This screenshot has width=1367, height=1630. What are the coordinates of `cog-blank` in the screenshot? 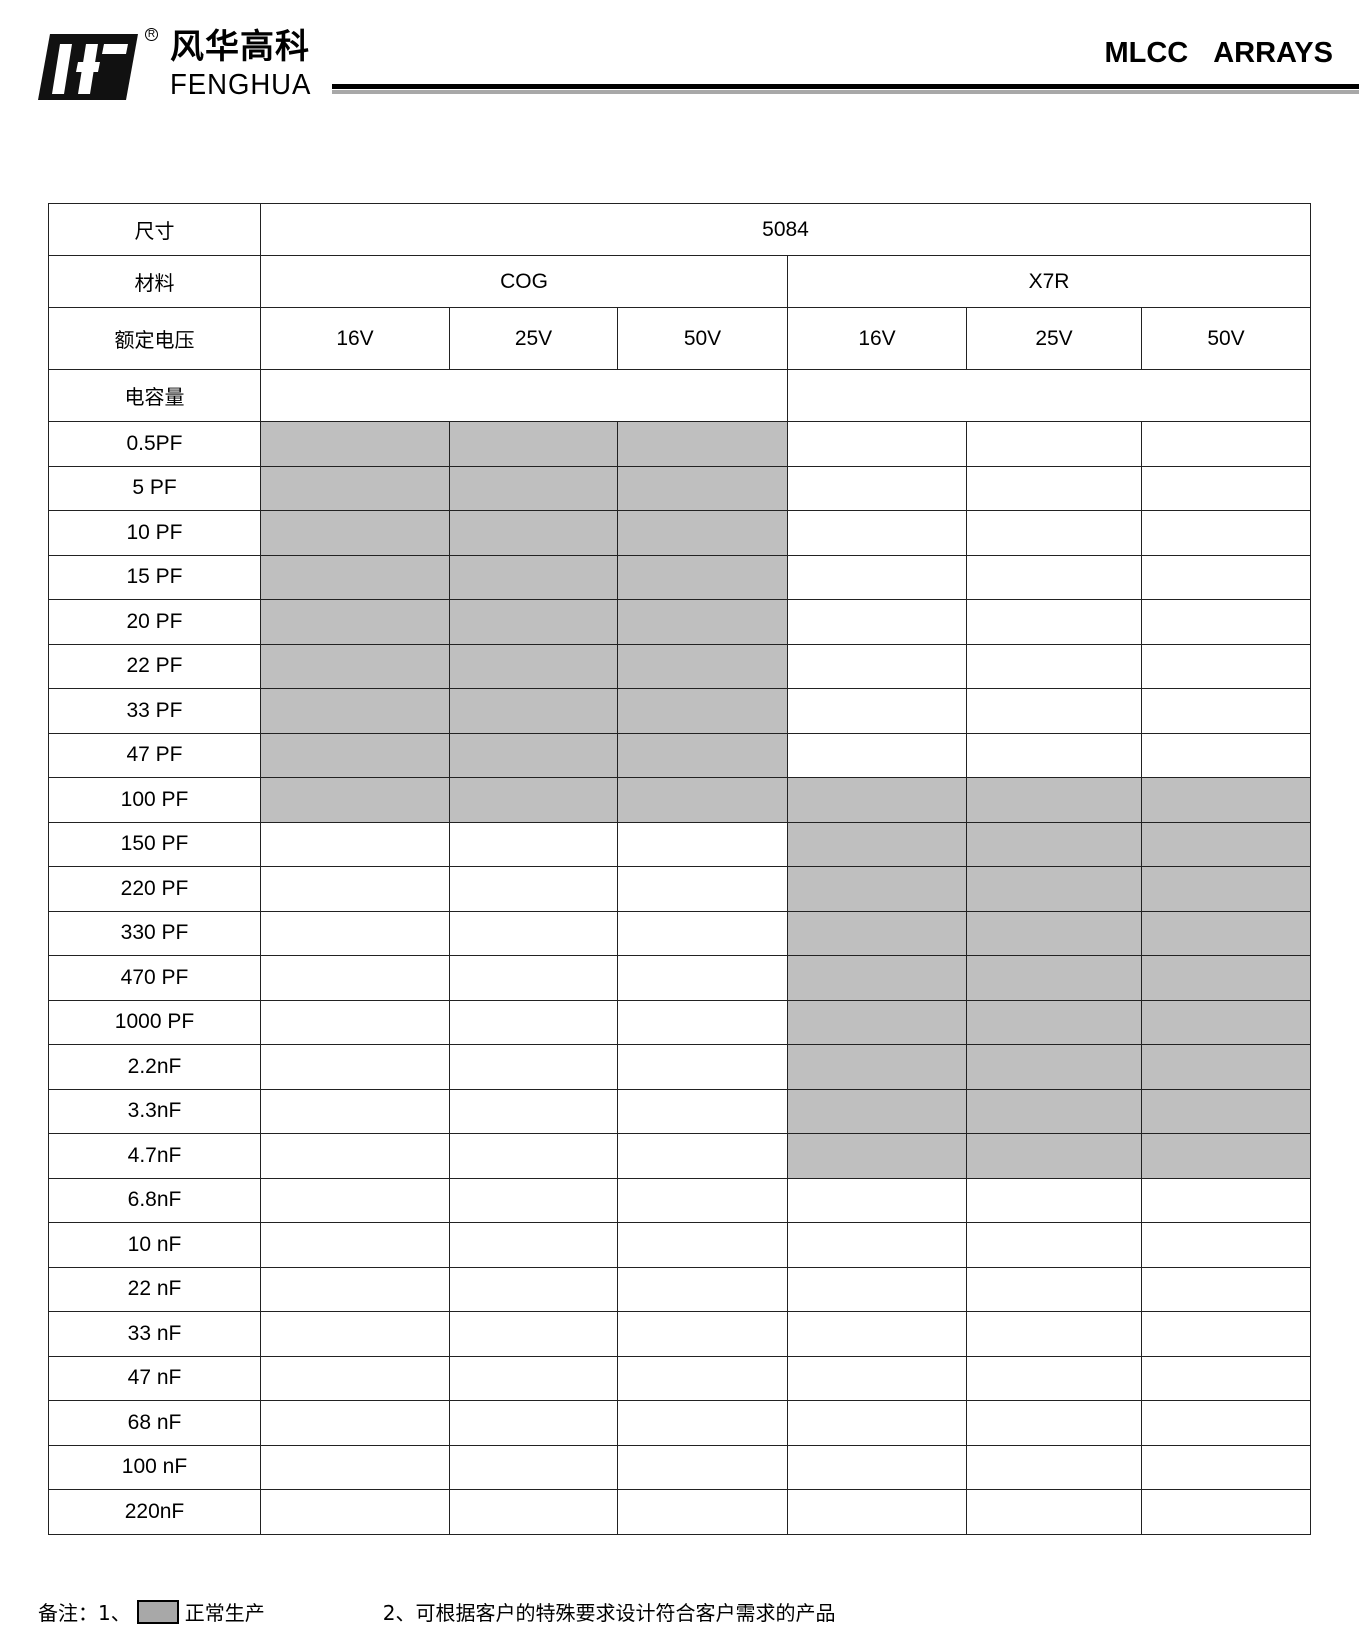 It's located at (524, 395).